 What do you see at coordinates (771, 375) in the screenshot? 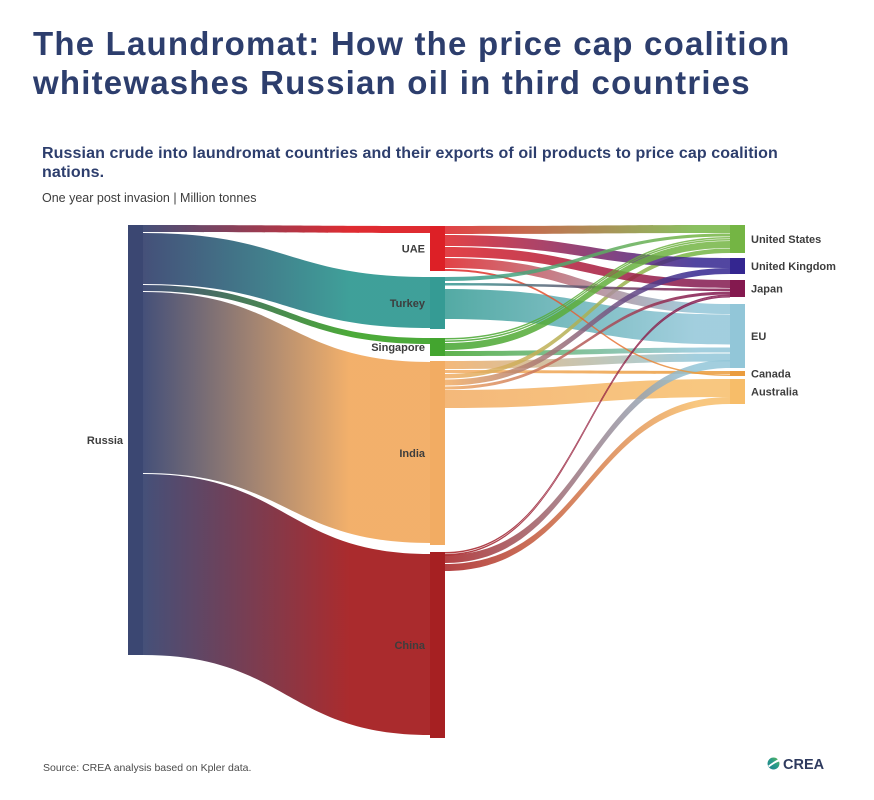
I see `svg-text: Canada` at bounding box center [771, 375].